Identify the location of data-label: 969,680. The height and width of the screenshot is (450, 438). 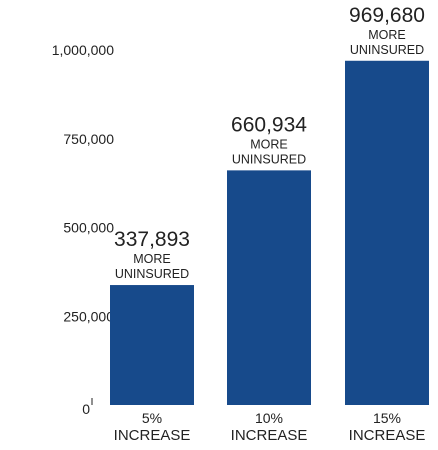
(387, 15).